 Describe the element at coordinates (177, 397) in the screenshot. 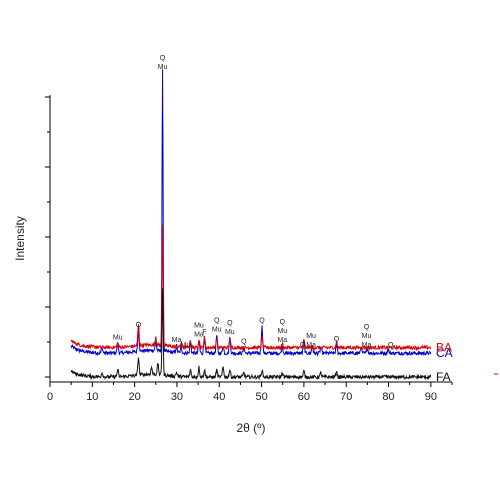

I see `x-tick-label: 30` at that location.